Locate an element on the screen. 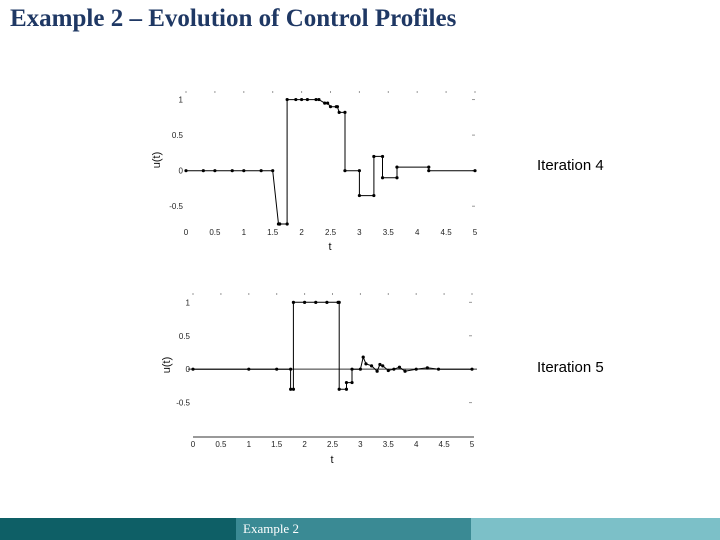 This screenshot has height=540, width=720. footer-bar: Example 2 is located at coordinates (360, 529).